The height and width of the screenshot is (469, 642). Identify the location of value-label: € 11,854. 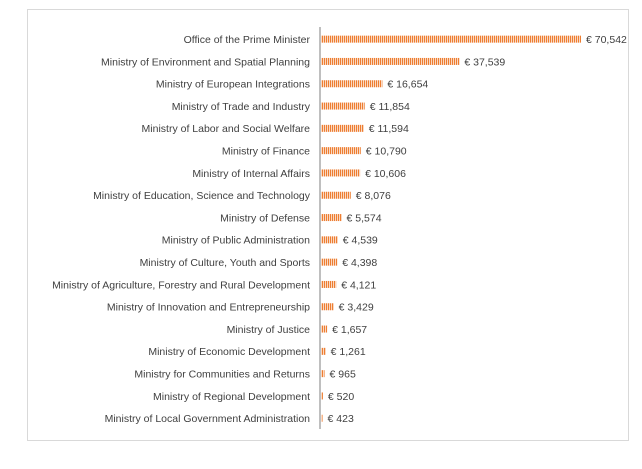
(390, 107).